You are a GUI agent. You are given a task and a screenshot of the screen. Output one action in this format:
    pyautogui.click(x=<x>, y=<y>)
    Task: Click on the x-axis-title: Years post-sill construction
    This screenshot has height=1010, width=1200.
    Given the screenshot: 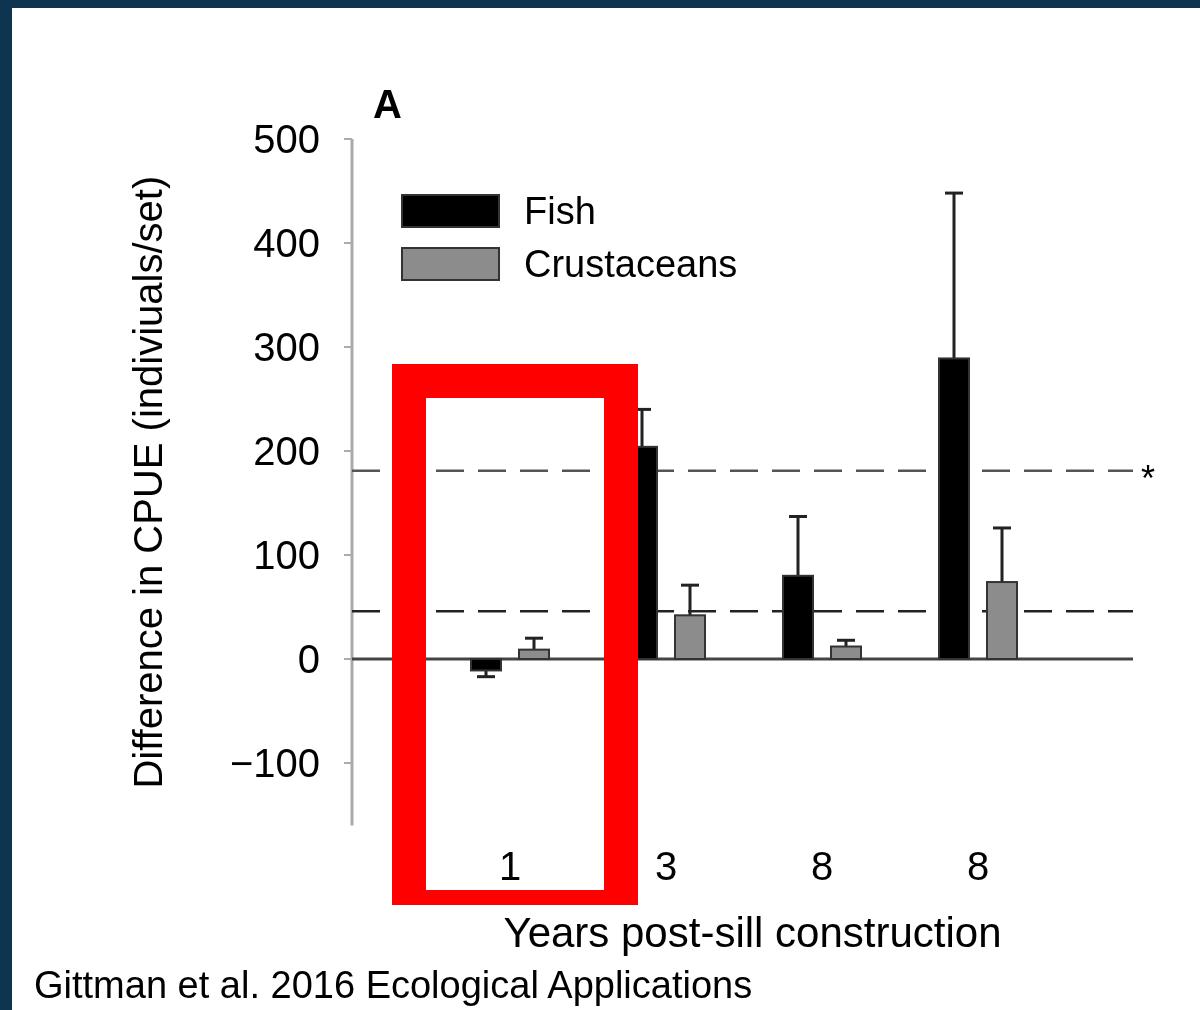 What is the action you would take?
    pyautogui.click(x=752, y=932)
    